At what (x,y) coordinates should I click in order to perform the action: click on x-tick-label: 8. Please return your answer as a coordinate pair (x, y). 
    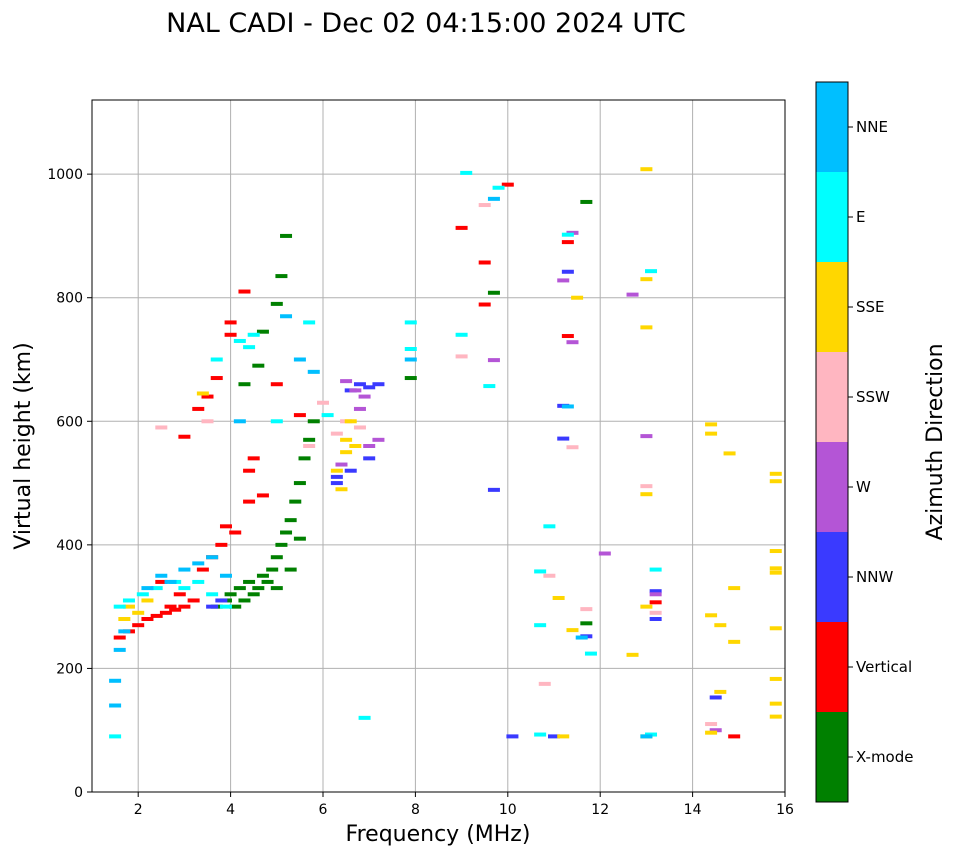
    Looking at the image, I should click on (415, 810).